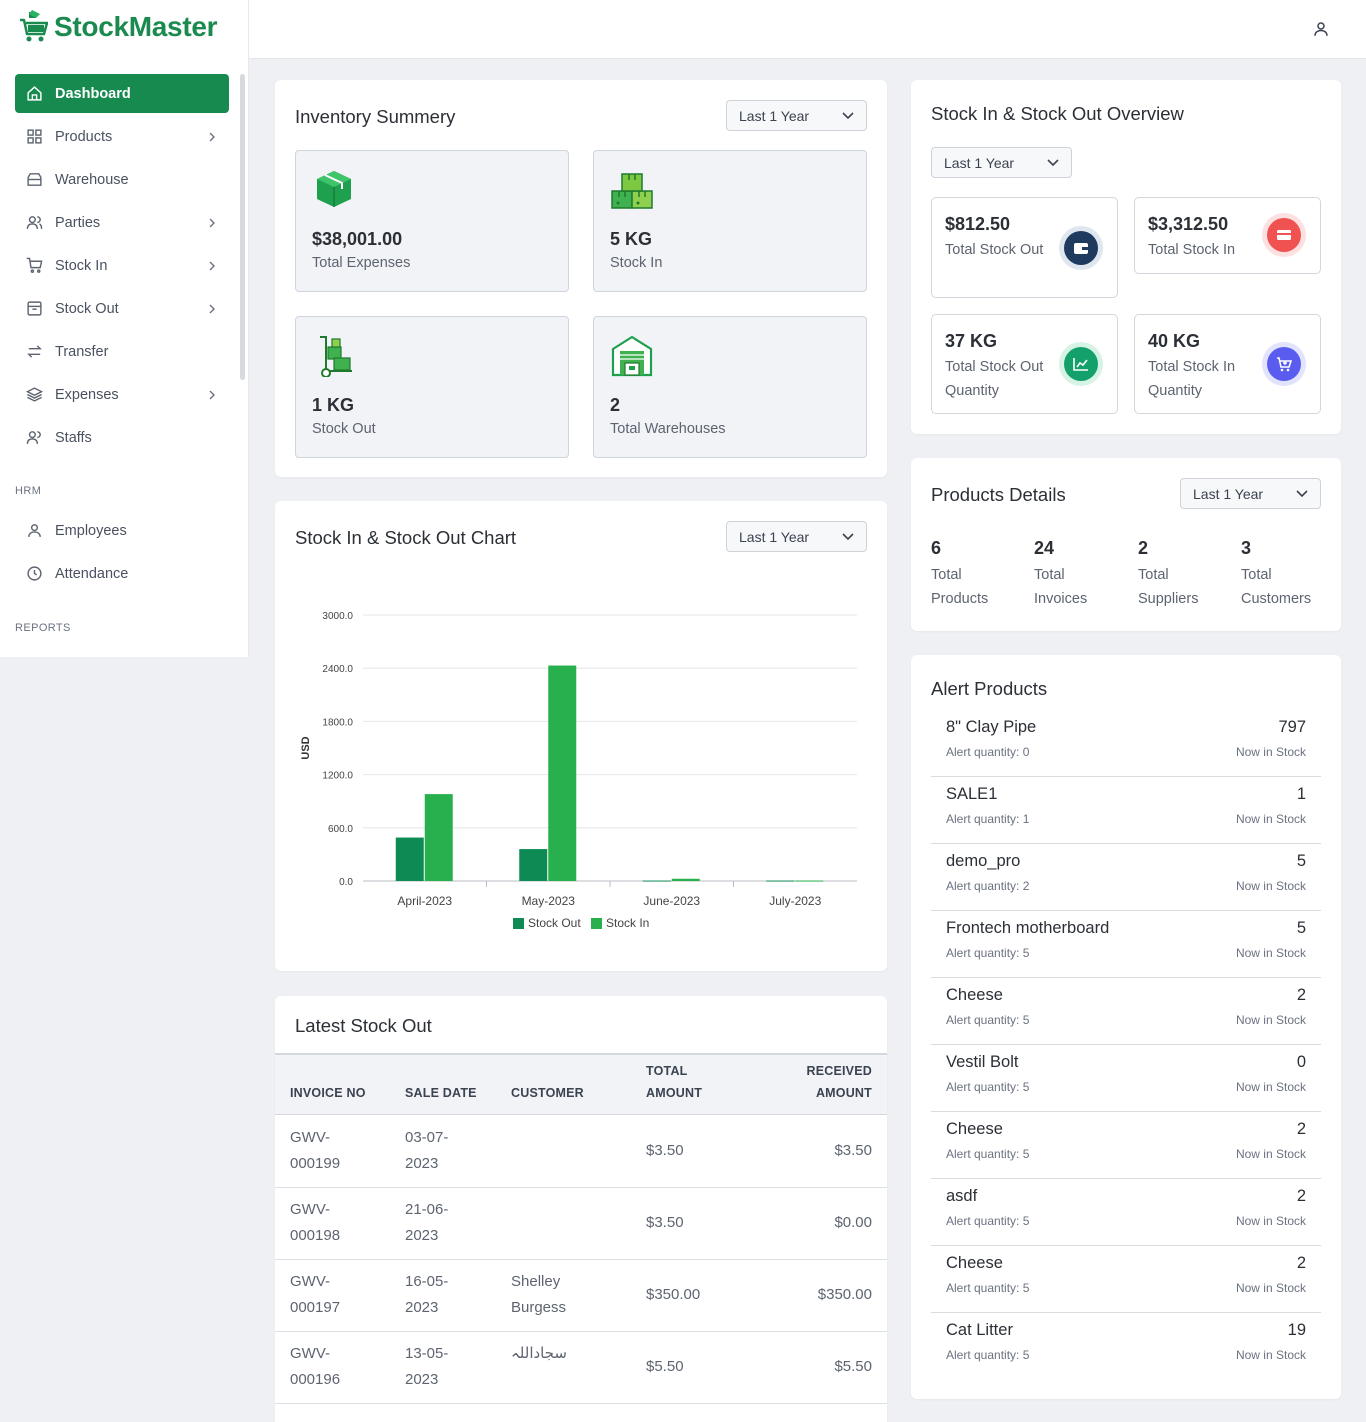 This screenshot has width=1366, height=1422. I want to click on hand-truck-icon, so click(336, 356).